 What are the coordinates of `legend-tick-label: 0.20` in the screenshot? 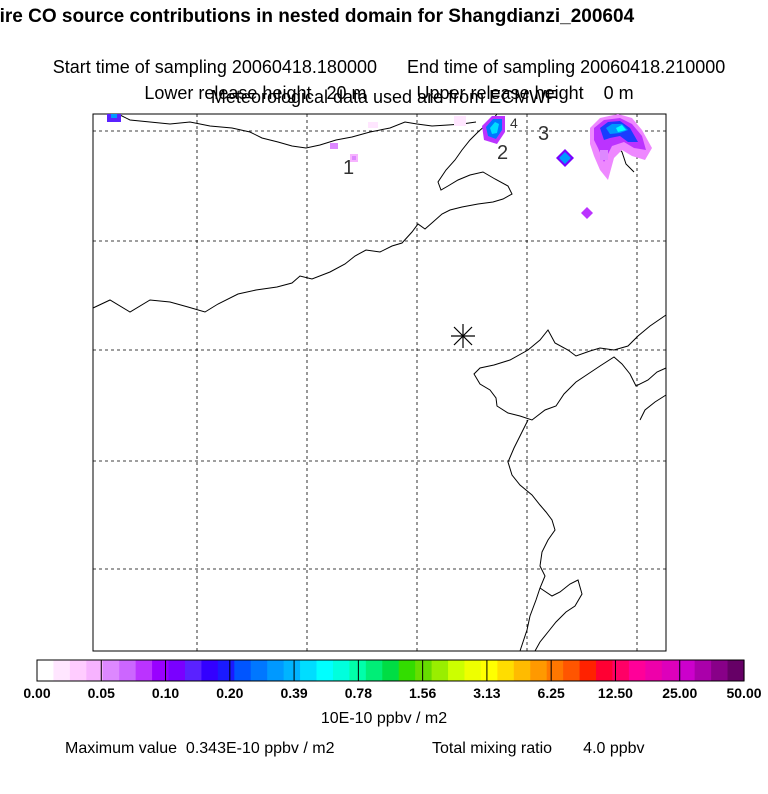 It's located at (230, 693).